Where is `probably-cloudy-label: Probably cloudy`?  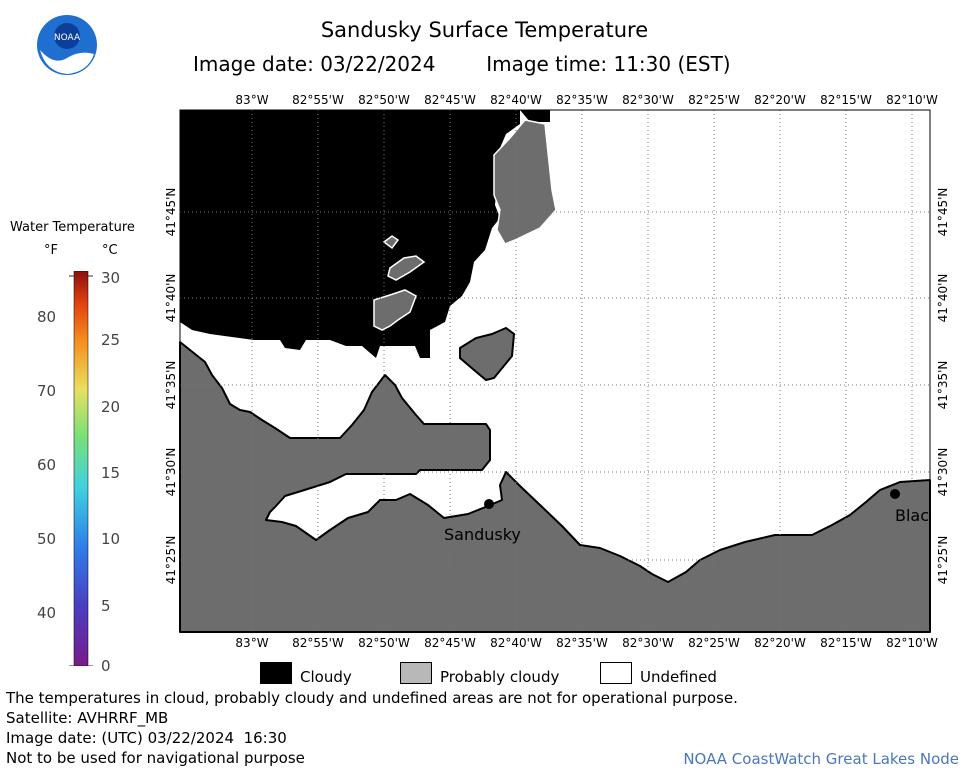 probably-cloudy-label: Probably cloudy is located at coordinates (500, 677).